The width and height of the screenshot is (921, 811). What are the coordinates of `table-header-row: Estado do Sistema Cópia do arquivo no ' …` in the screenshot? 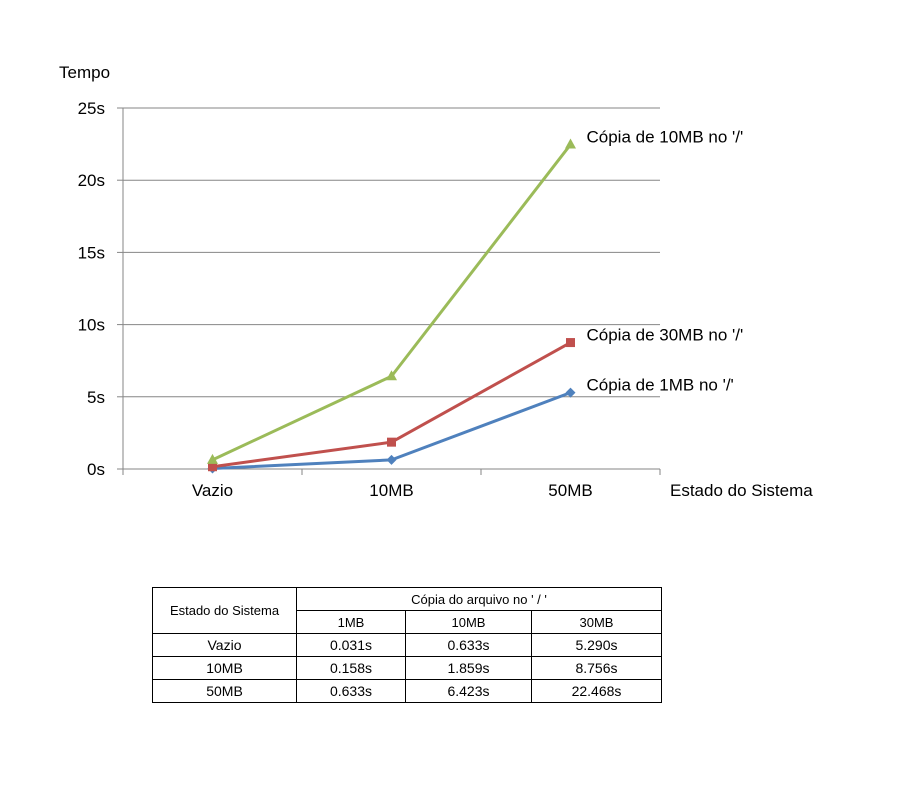 It's located at (407, 610).